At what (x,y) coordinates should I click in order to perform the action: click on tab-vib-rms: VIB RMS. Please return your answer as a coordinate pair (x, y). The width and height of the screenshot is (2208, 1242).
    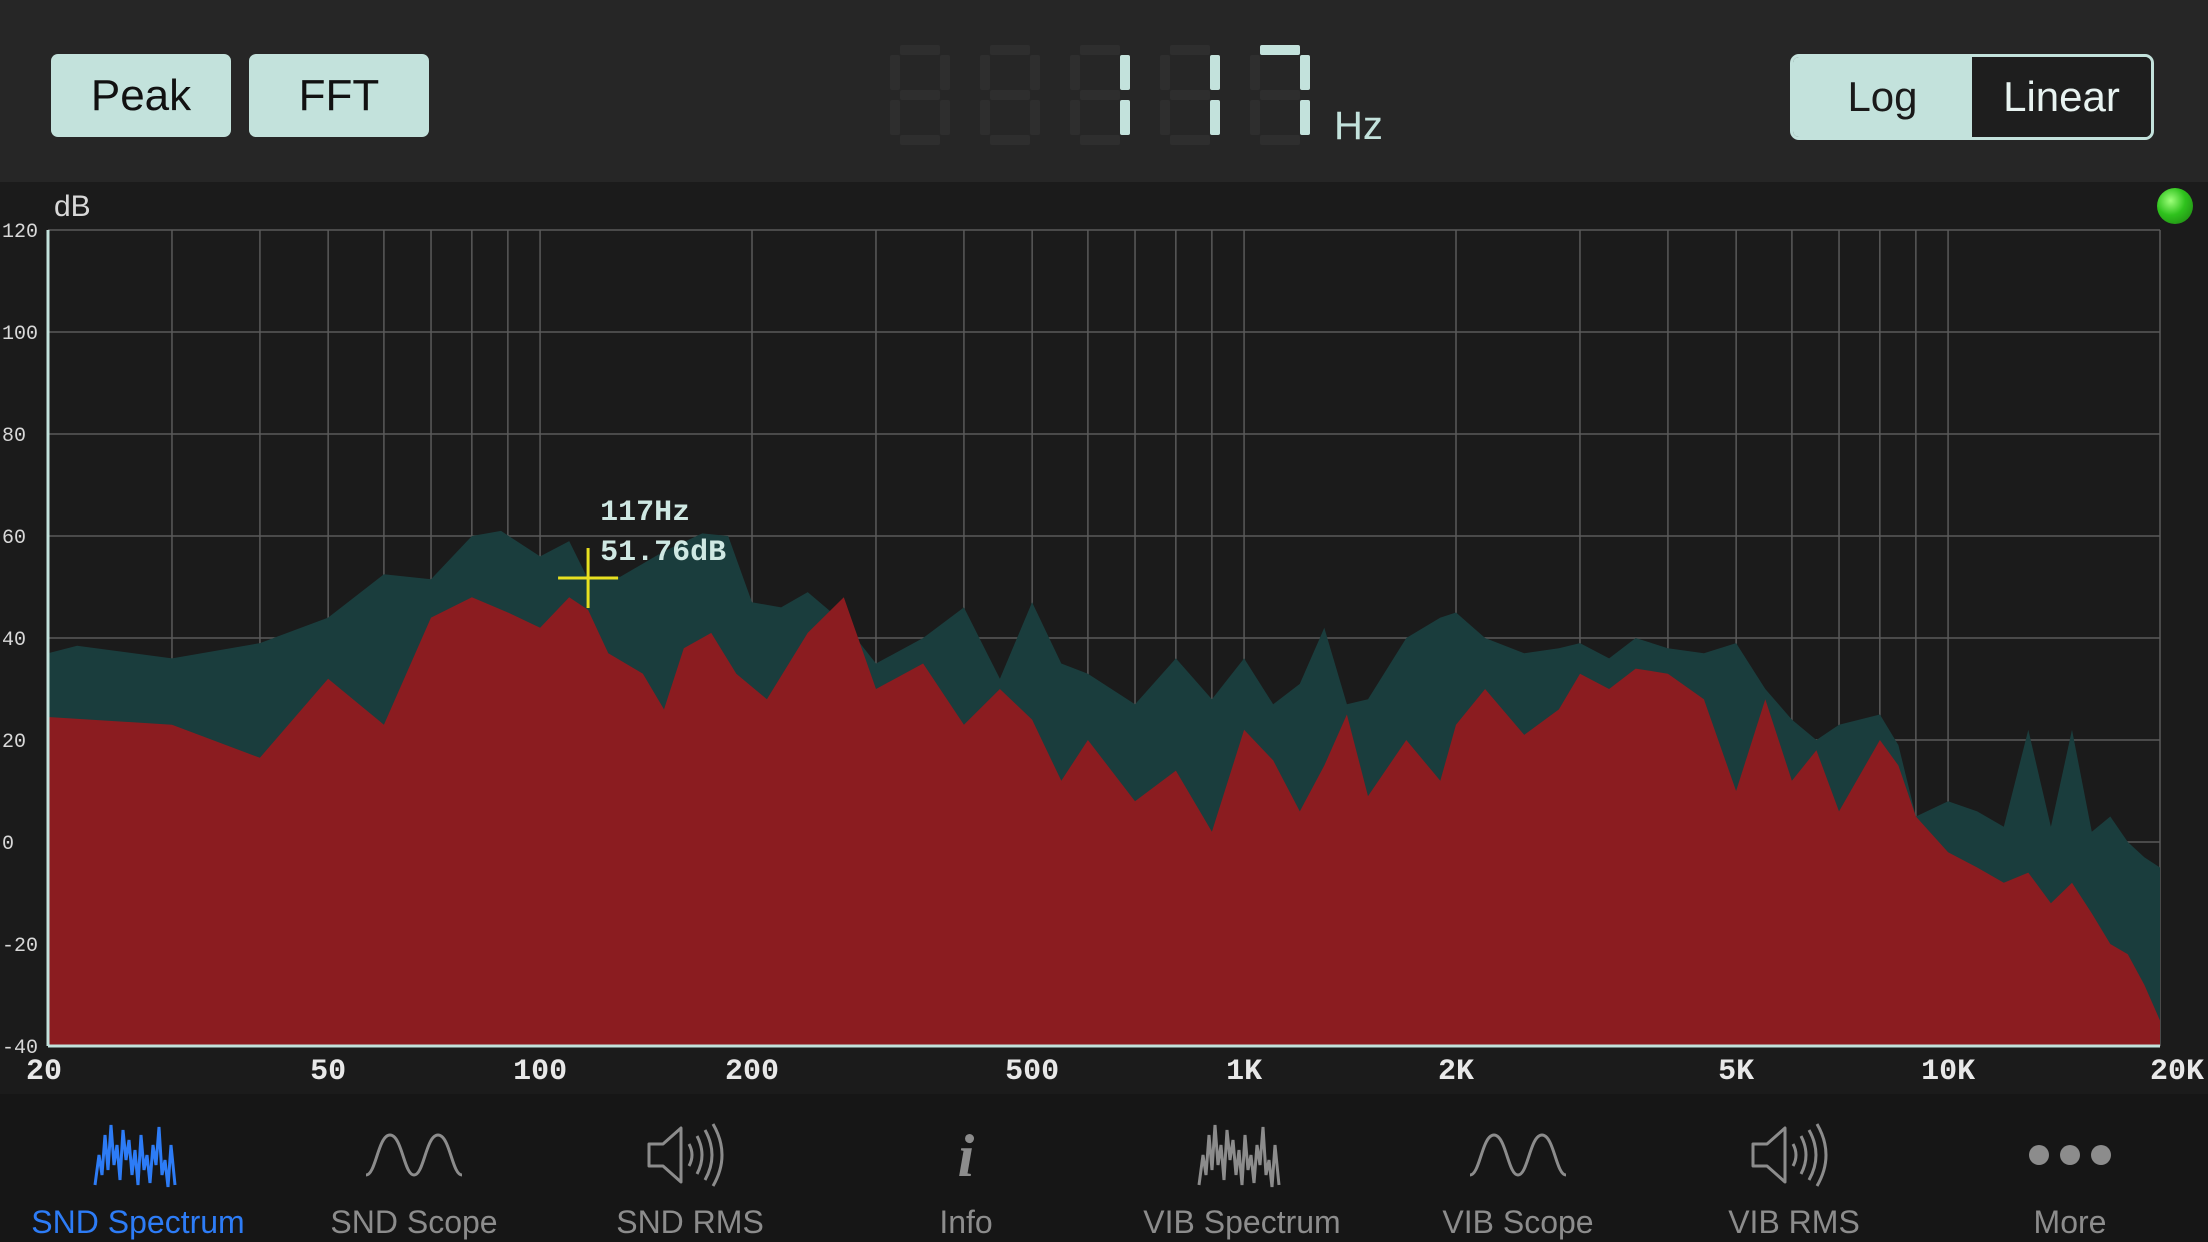
    Looking at the image, I should click on (1794, 1168).